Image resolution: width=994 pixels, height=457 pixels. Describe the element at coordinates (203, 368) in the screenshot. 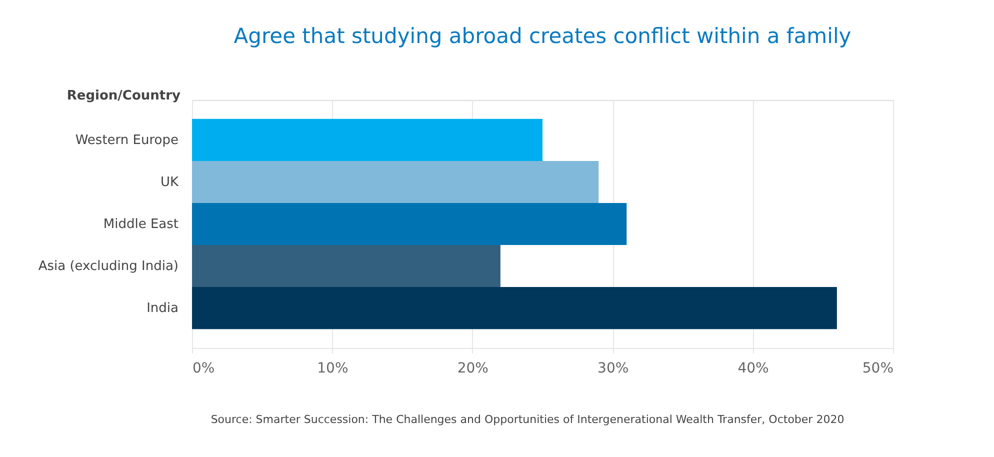

I see `x-tick-label: 0%` at that location.